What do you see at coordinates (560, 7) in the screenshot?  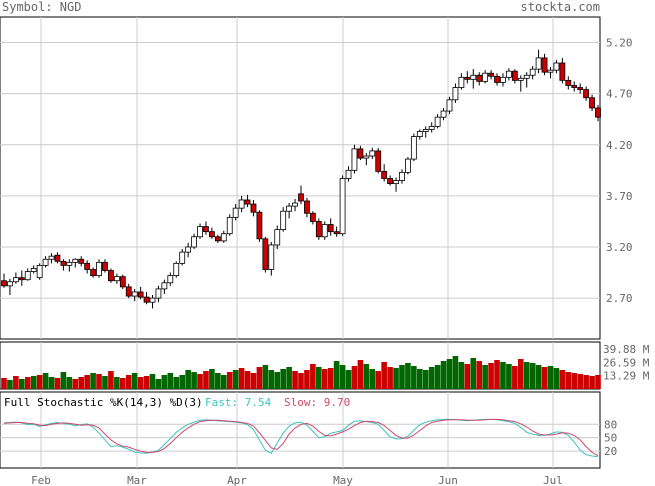 I see `site-label: stockta.com` at bounding box center [560, 7].